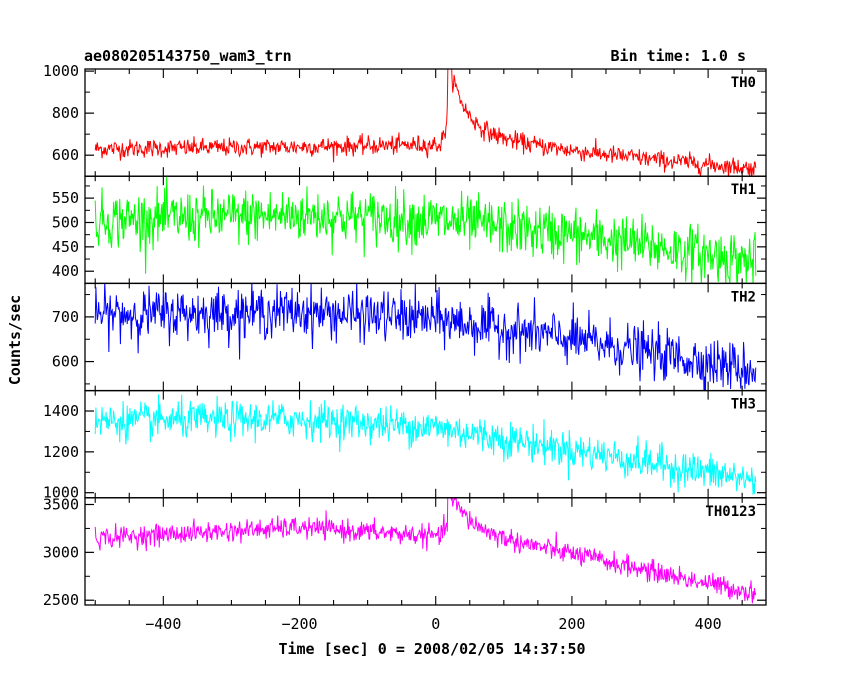 The height and width of the screenshot is (680, 850). I want to click on y-tick-label: 3000, so click(61, 552).